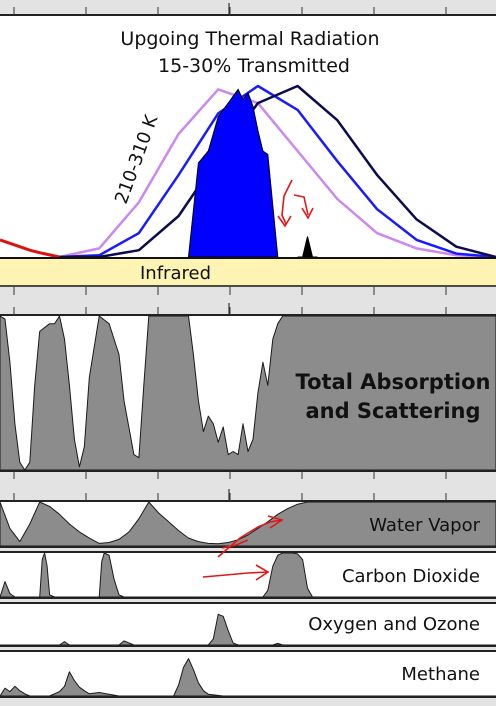 Image resolution: width=496 pixels, height=706 pixels. What do you see at coordinates (175, 273) in the screenshot?
I see `infrared-label: Infrared` at bounding box center [175, 273].